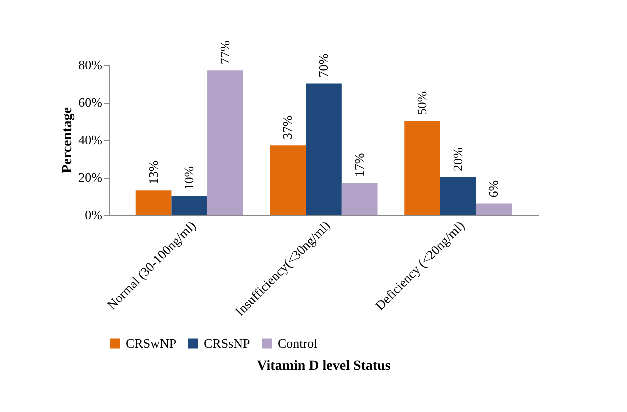  Describe the element at coordinates (494, 189) in the screenshot. I see `data-label: 6%` at that location.